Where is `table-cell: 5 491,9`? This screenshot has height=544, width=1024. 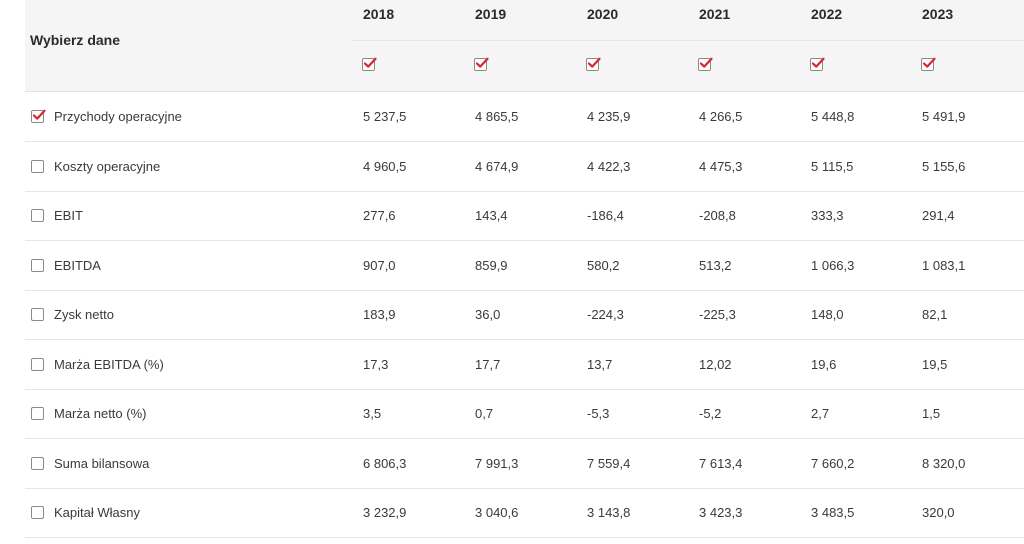
table-cell: 5 491,9 is located at coordinates (944, 116).